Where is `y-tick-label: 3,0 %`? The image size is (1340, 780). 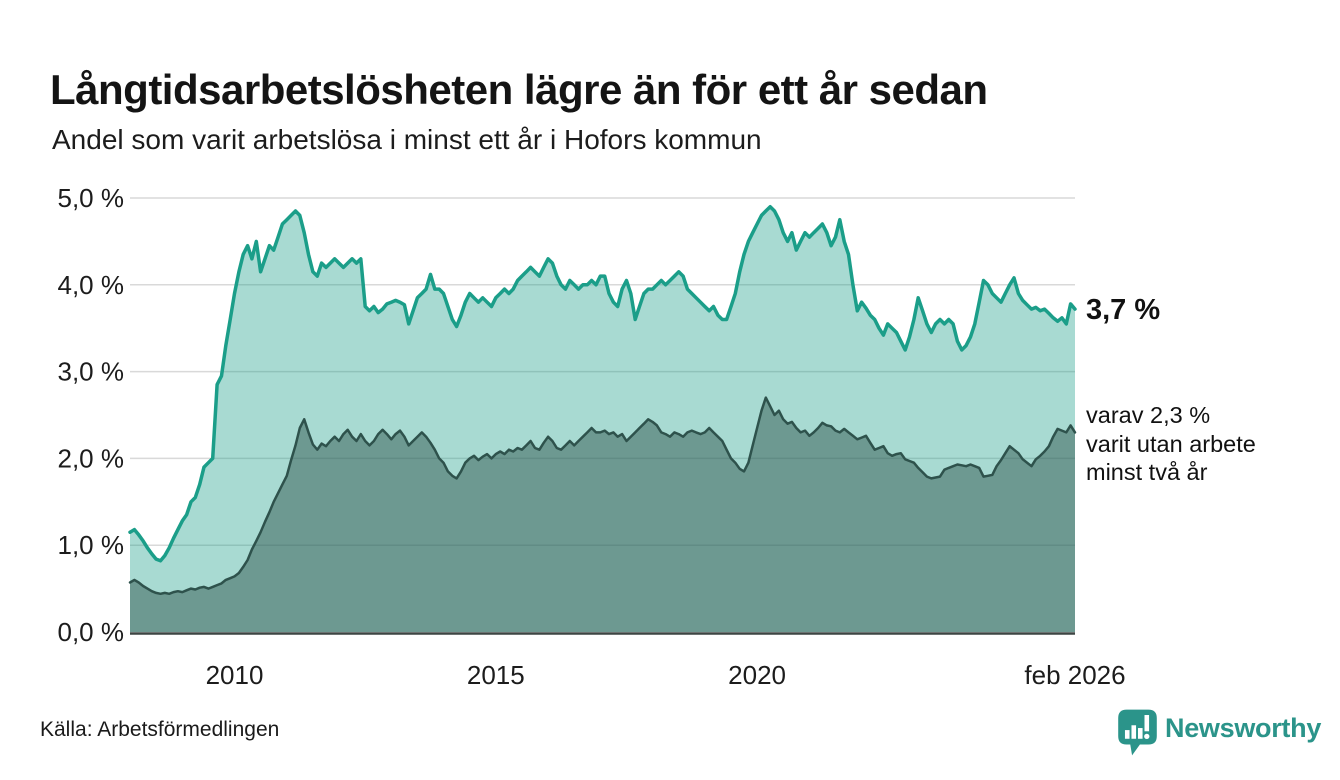
y-tick-label: 3,0 % is located at coordinates (91, 372).